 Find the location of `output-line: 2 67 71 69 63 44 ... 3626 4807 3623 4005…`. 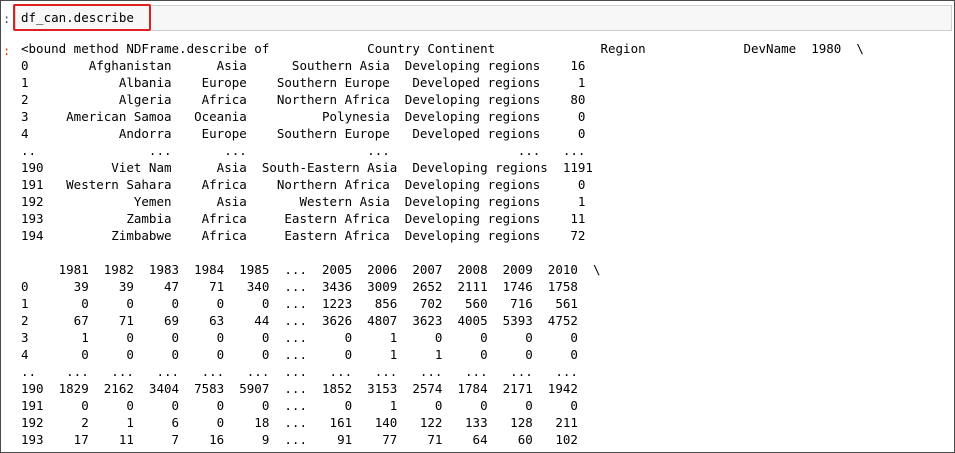

output-line: 2 67 71 69 63 44 ... 3626 4807 3623 4005… is located at coordinates (299, 320).